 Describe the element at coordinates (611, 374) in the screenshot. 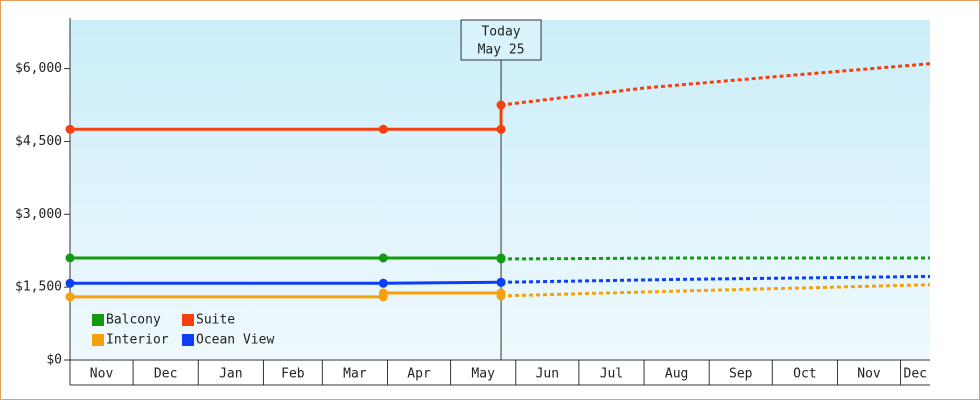

I see `x-tick-label: Jul` at that location.